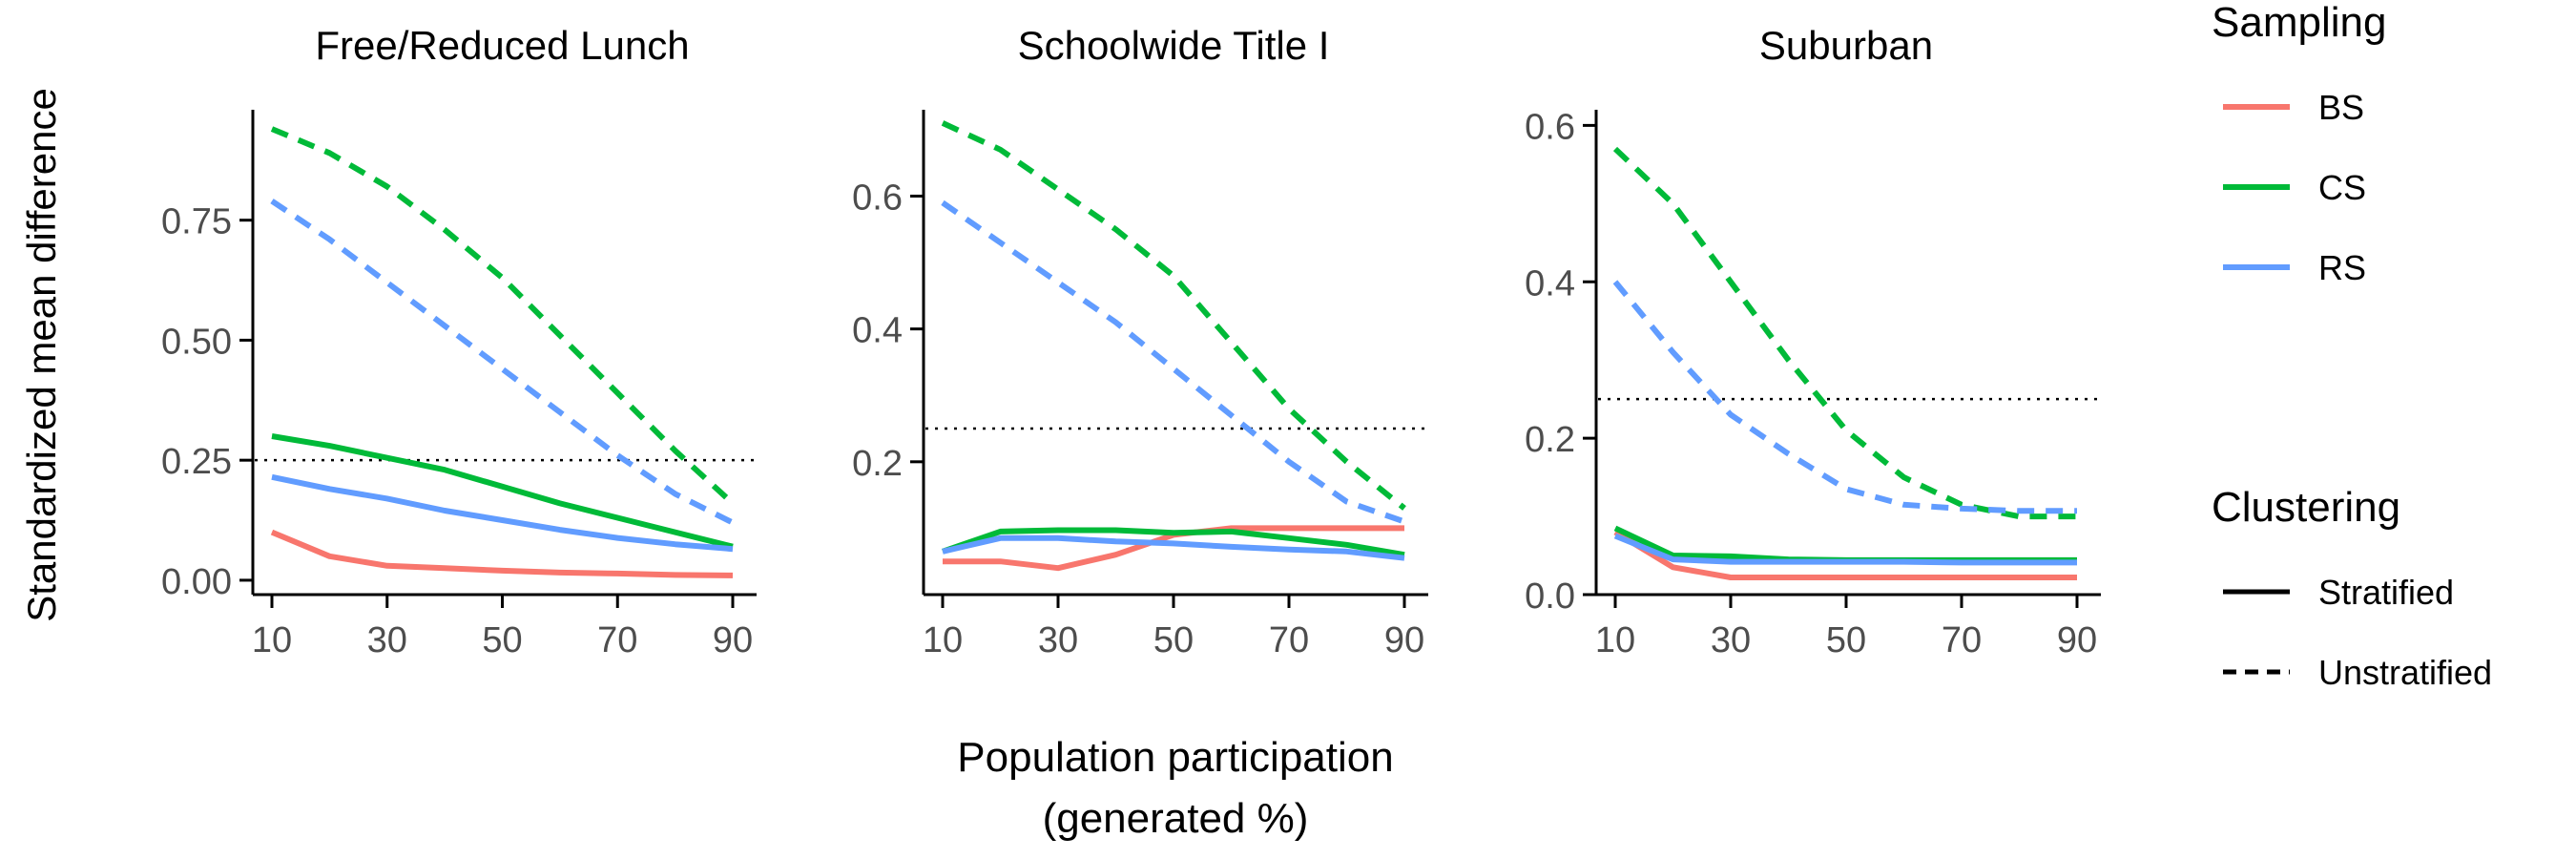 This screenshot has width=2576, height=859. I want to click on legend-label-cs: CS, so click(2342, 187).